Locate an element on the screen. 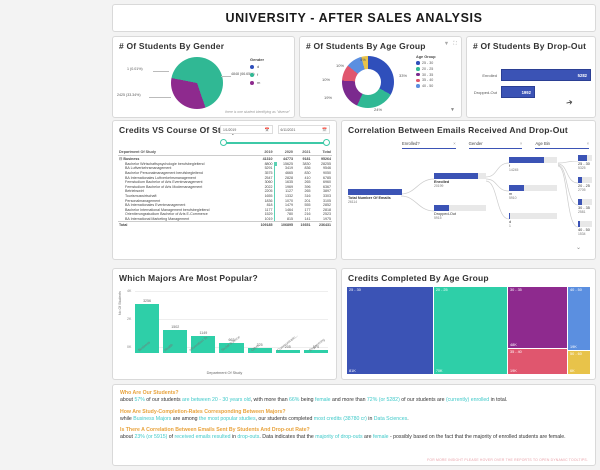 The height and width of the screenshot is (470, 600). table-row: Total 109185 106895 19351 236431 is located at coordinates (225, 224).